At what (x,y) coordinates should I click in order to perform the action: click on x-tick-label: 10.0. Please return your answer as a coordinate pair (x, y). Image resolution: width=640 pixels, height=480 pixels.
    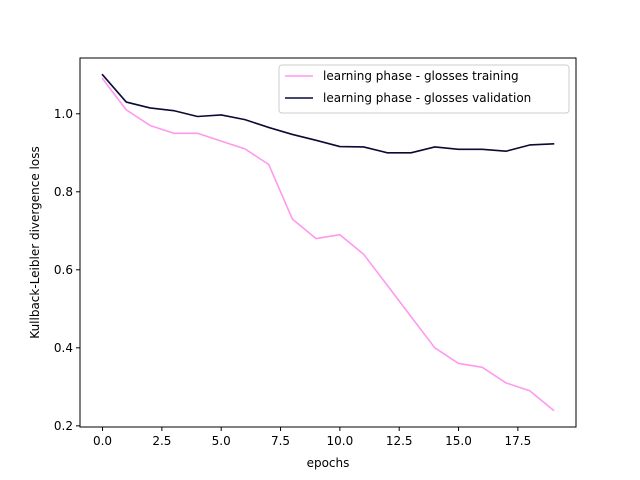
    Looking at the image, I should click on (340, 441).